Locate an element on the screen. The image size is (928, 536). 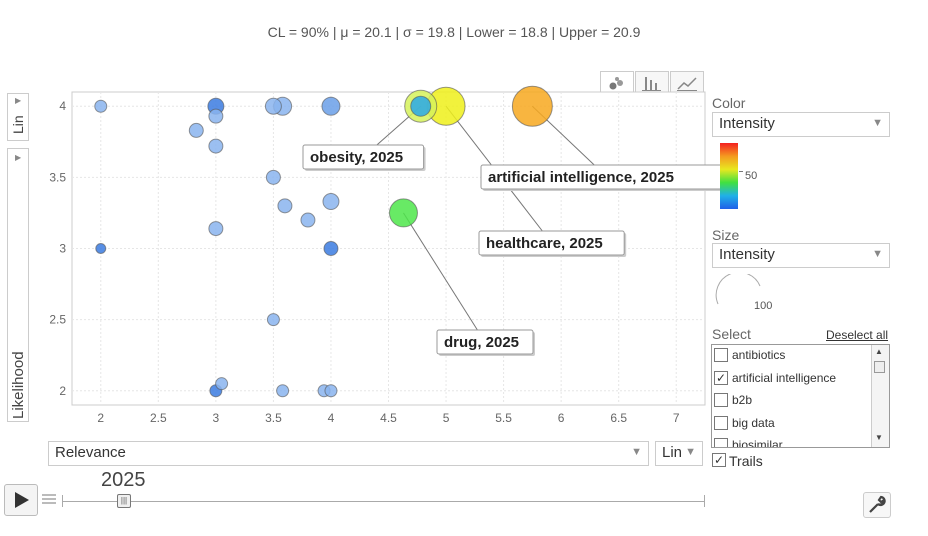
trails-checkbox: ✓ is located at coordinates (719, 460).